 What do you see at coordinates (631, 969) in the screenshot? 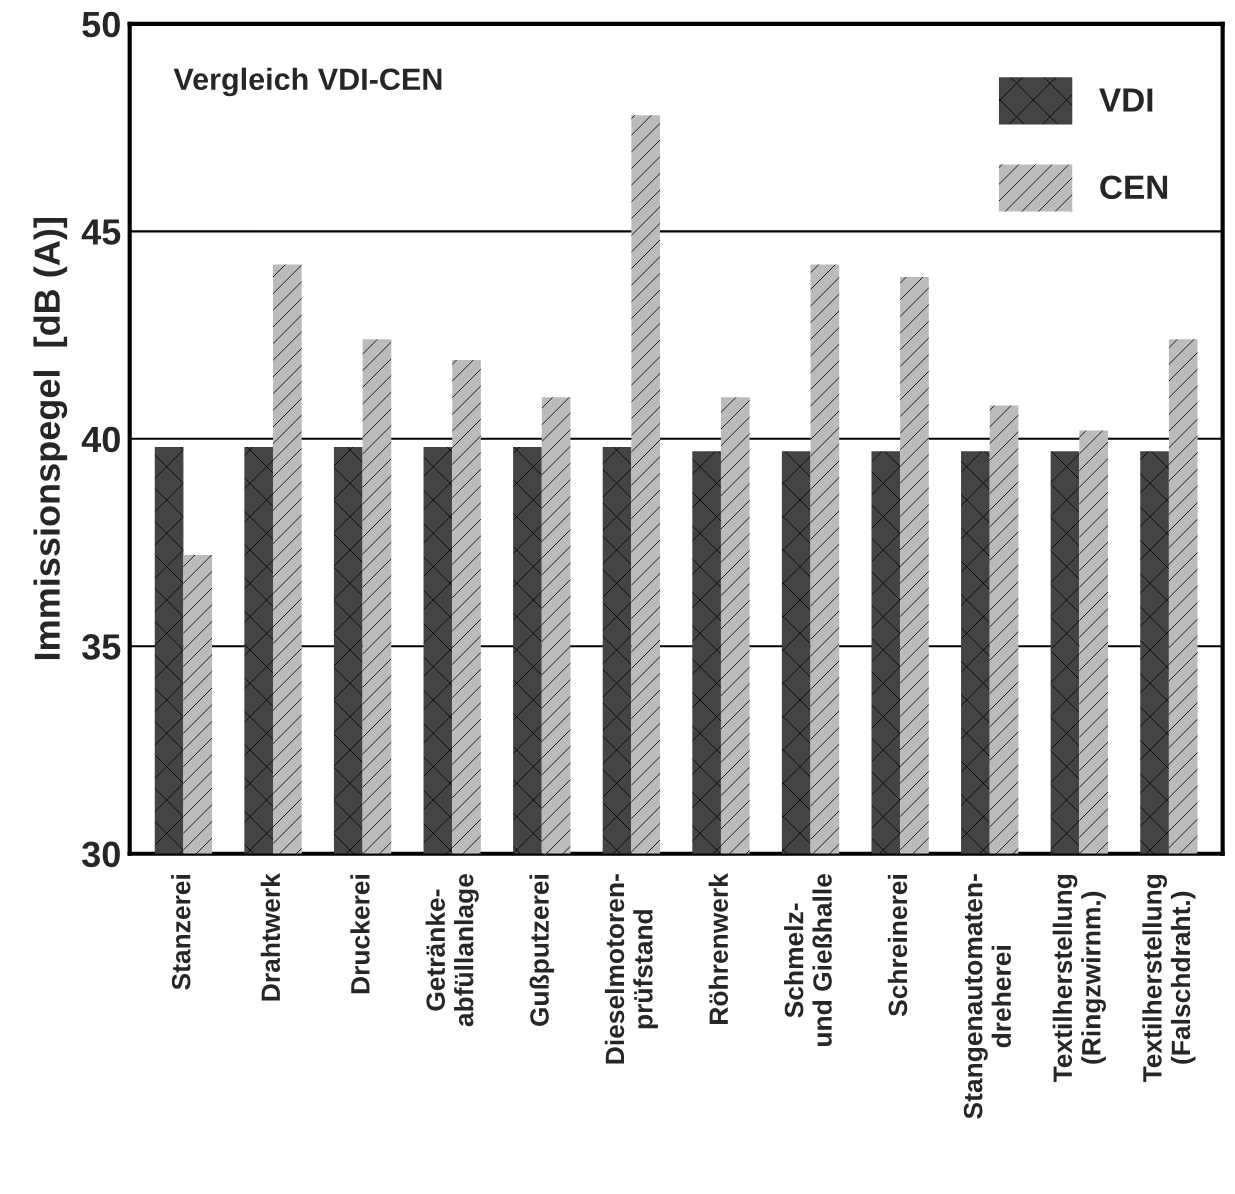
I see `x-tick-label: Dieselmotoren- prüfstand` at bounding box center [631, 969].